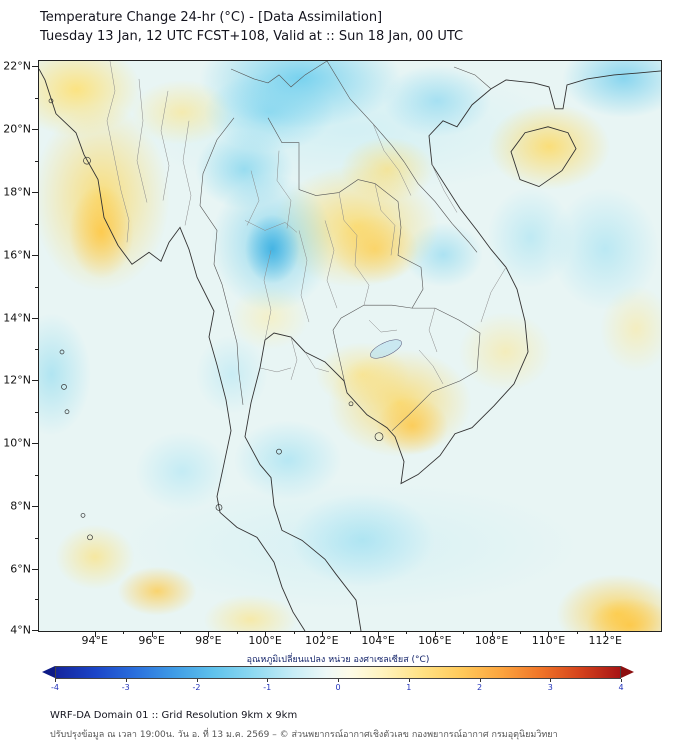 The image size is (676, 756). Describe the element at coordinates (20, 569) in the screenshot. I see `lat-label: 6°N` at that location.